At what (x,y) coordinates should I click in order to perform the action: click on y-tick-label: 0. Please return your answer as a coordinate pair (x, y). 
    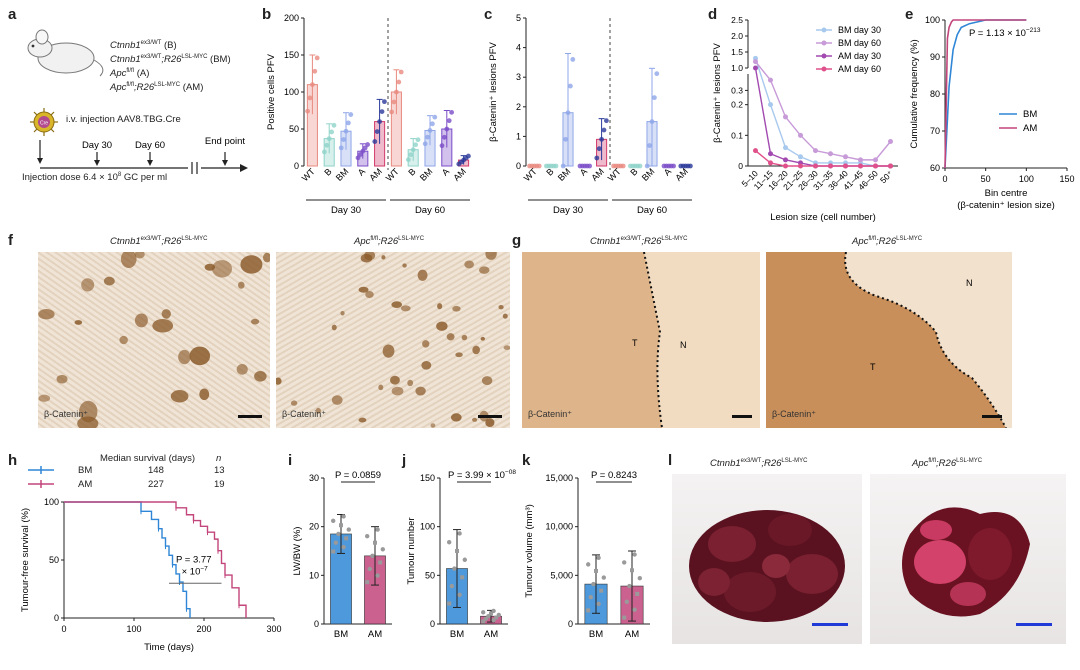
    Looking at the image, I should click on (570, 624).